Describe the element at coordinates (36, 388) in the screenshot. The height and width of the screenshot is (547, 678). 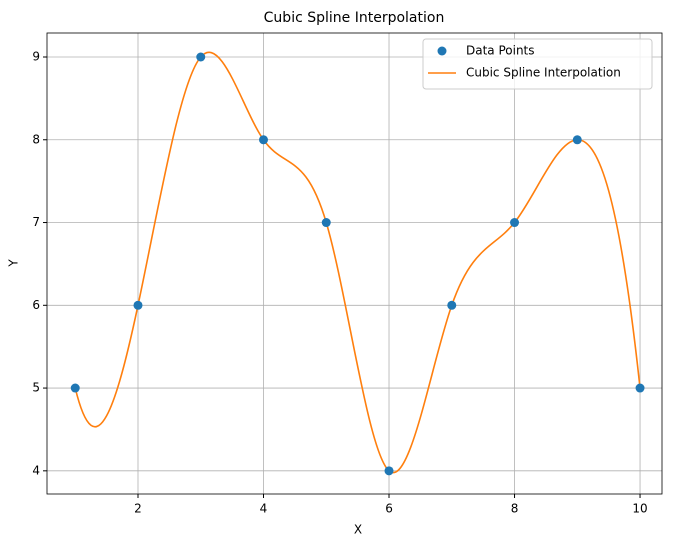
I see `y-tick-label: 5` at that location.